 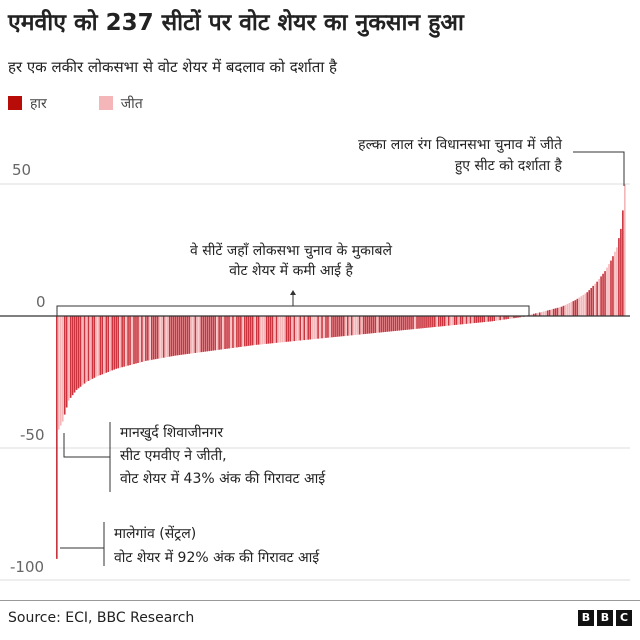 What do you see at coordinates (603, 618) in the screenshot?
I see `bbc-logo: B B C` at bounding box center [603, 618].